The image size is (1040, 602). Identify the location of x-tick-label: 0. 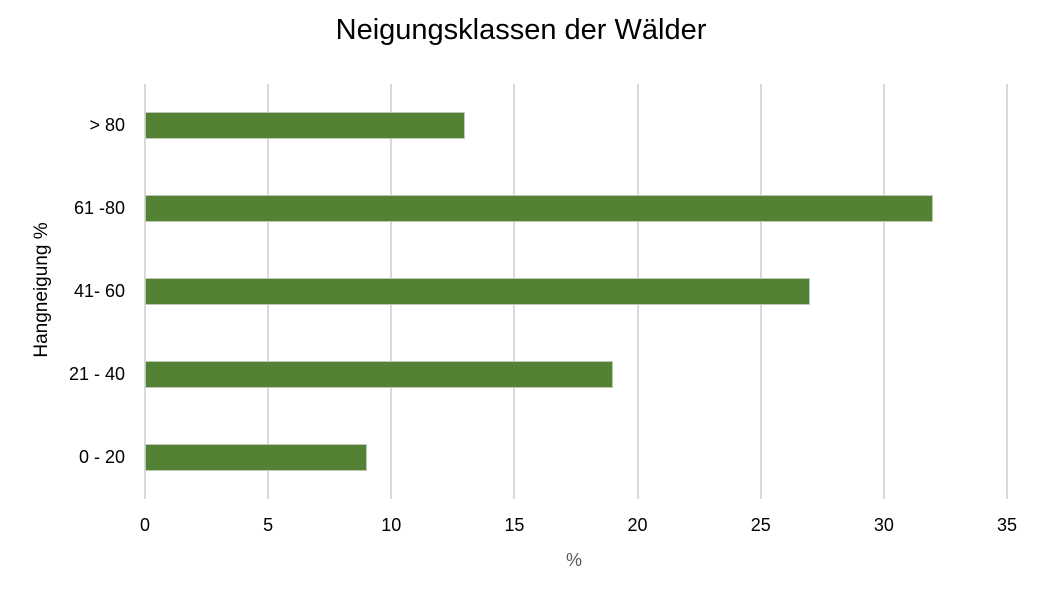
(144, 525).